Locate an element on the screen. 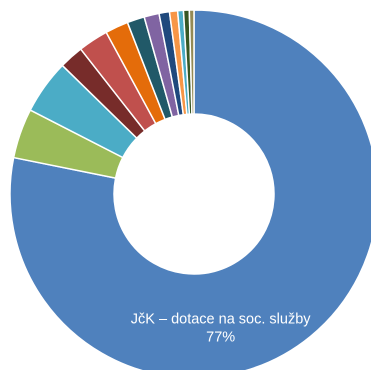 The height and width of the screenshot is (370, 371). slice-percent-label: 77% is located at coordinates (220, 337).